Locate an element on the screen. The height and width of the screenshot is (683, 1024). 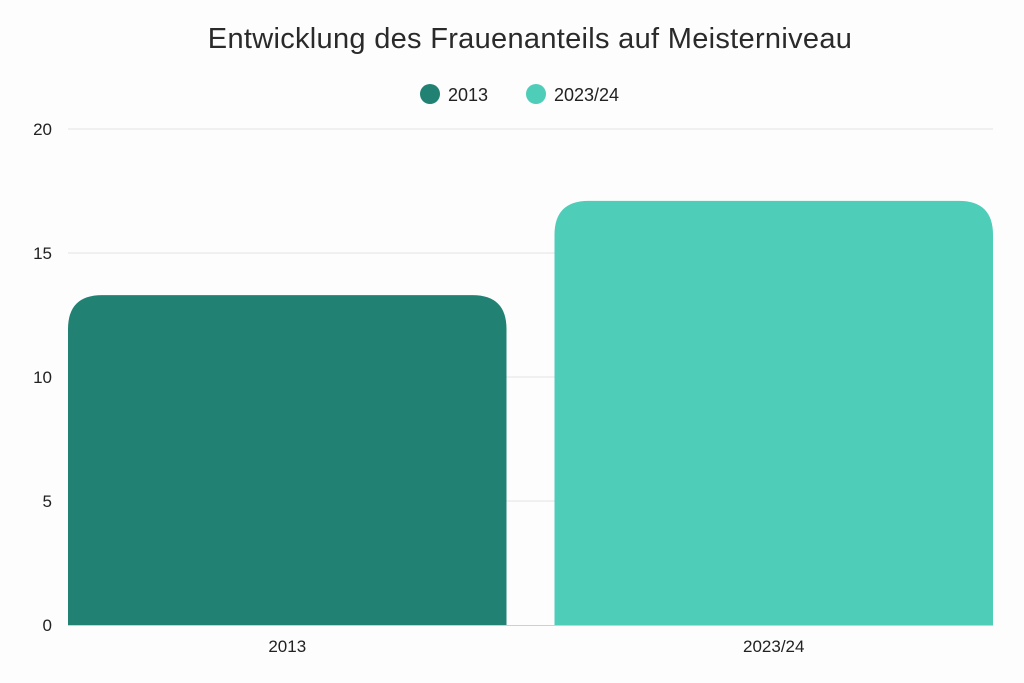
y-tick-label-15: 15 is located at coordinates (42, 253).